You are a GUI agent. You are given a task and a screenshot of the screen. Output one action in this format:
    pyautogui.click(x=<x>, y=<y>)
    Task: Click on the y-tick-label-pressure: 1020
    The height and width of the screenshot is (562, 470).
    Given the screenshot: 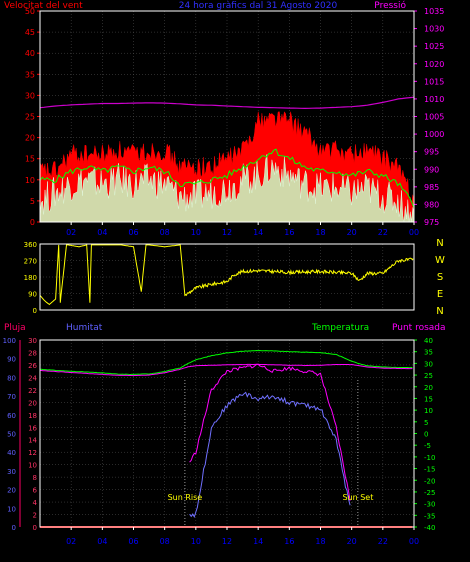 What is the action you would take?
    pyautogui.click(x=434, y=64)
    